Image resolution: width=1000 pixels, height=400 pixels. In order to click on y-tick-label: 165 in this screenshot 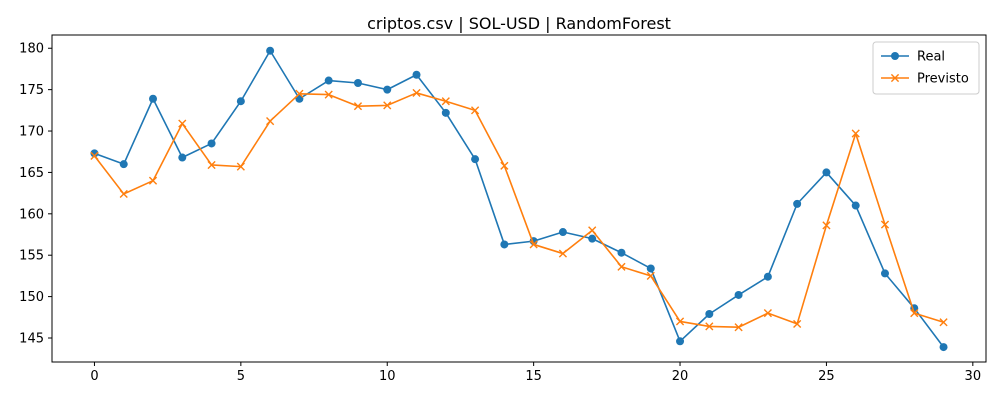, I will do `click(31, 173)`.